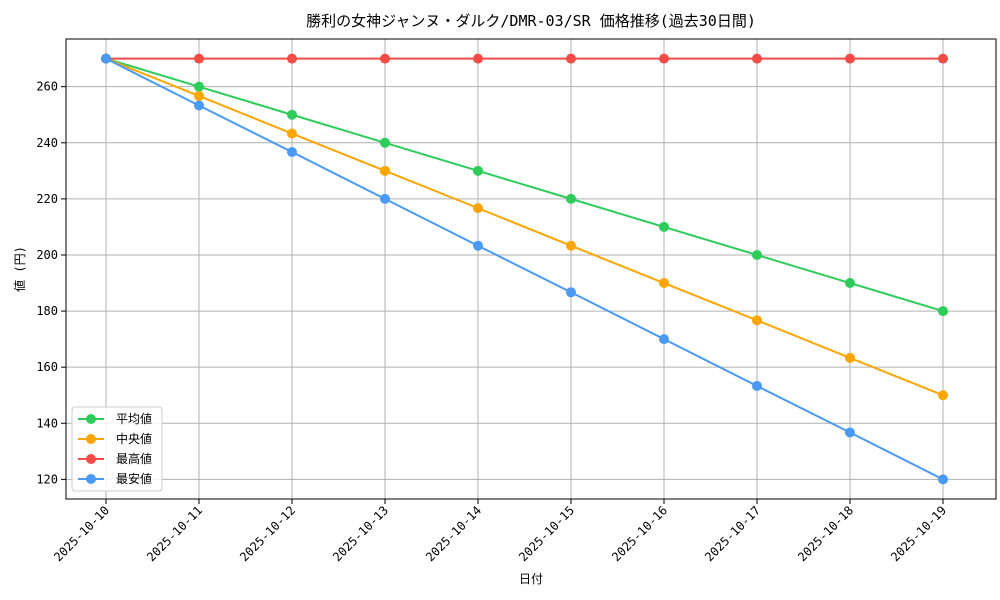 This screenshot has width=1000, height=600. What do you see at coordinates (115, 458) in the screenshot?
I see `legend-item: 最高値` at bounding box center [115, 458].